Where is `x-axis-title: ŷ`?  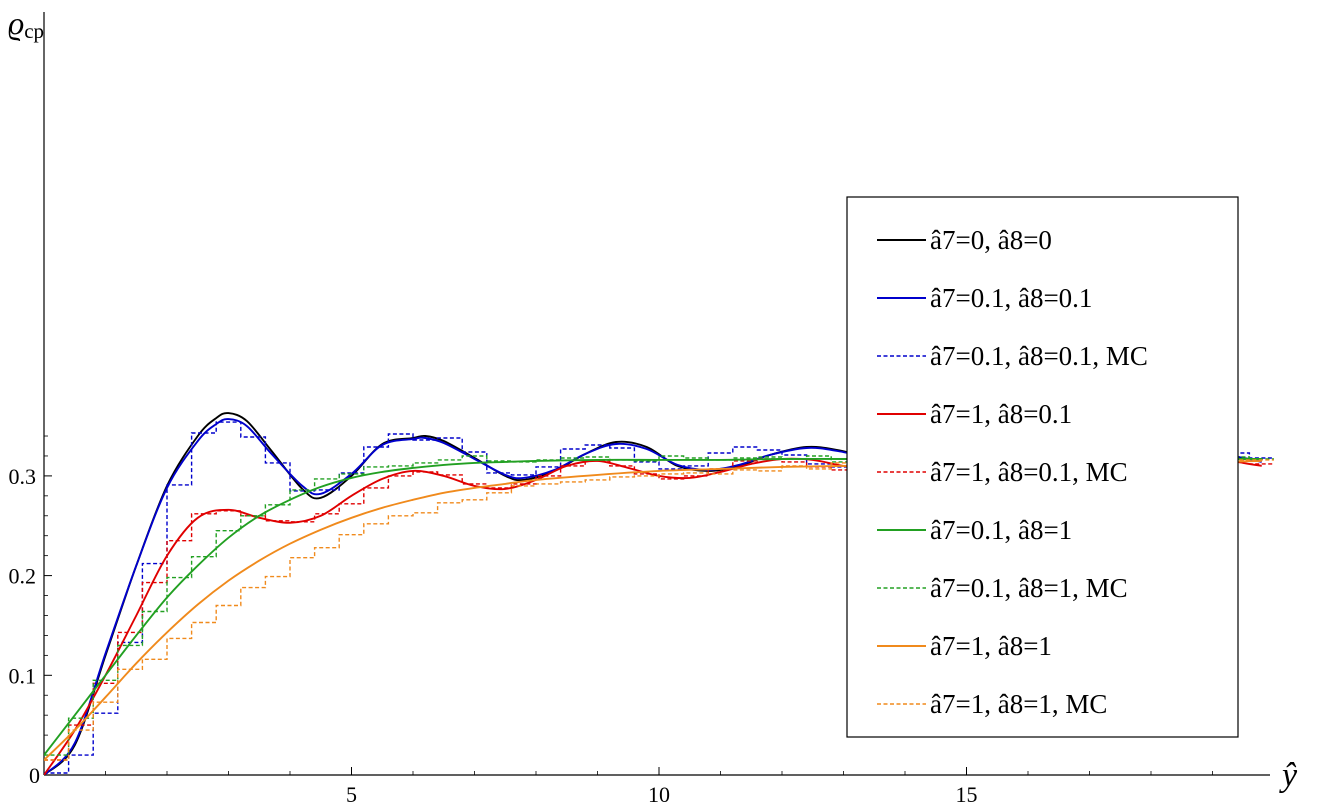
x-axis-title: ŷ is located at coordinates (1288, 775).